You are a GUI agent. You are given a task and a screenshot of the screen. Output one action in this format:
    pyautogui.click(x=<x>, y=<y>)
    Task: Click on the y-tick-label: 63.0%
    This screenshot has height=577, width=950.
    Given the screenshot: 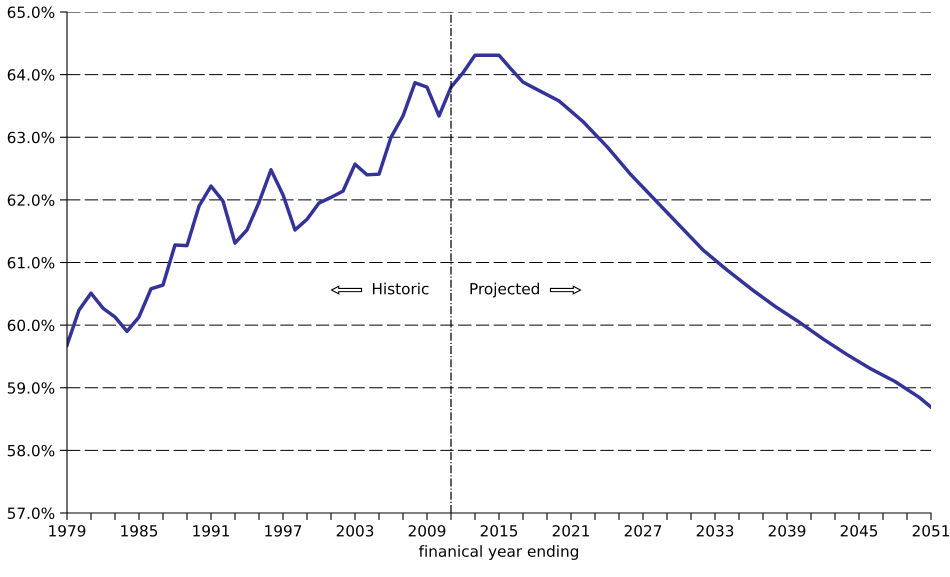 What is the action you would take?
    pyautogui.click(x=31, y=138)
    